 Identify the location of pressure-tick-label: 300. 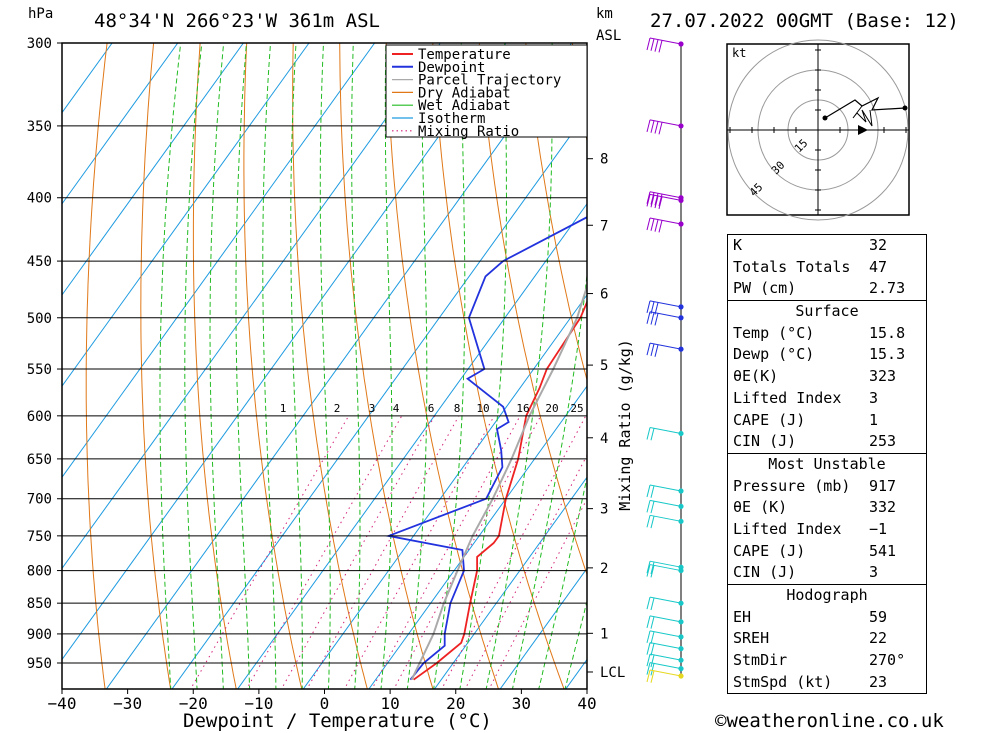
(39, 44).